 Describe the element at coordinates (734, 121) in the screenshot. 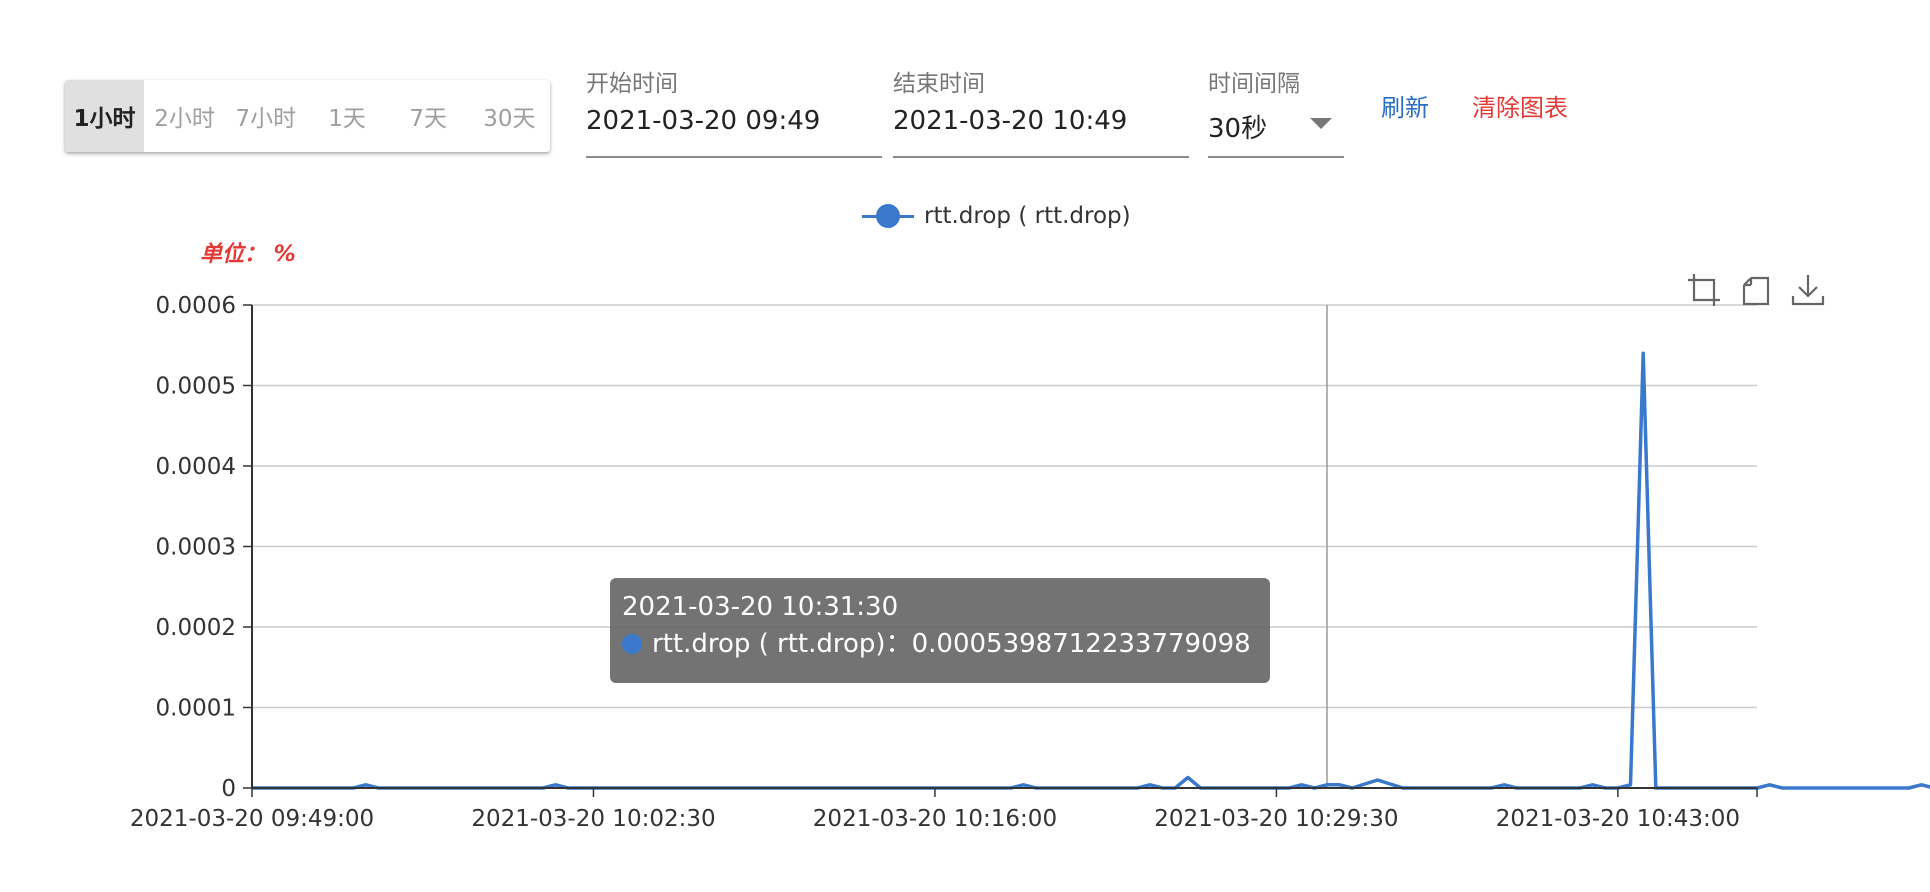

I see `start-time-input` at that location.